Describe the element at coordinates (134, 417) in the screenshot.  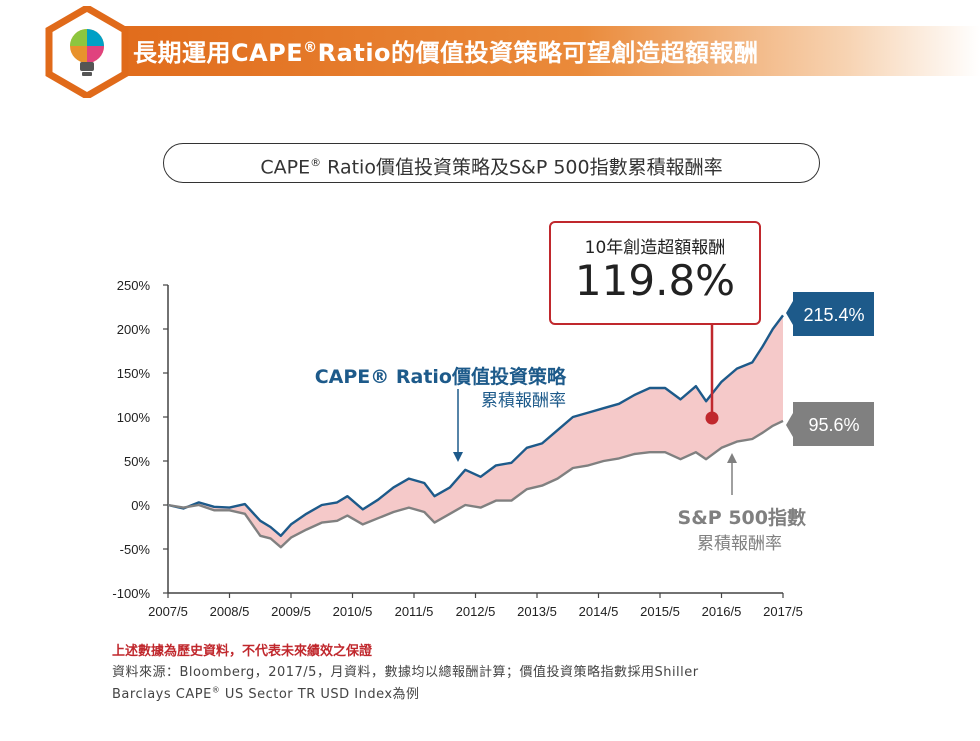
I see `y-tick-label: 100%` at that location.